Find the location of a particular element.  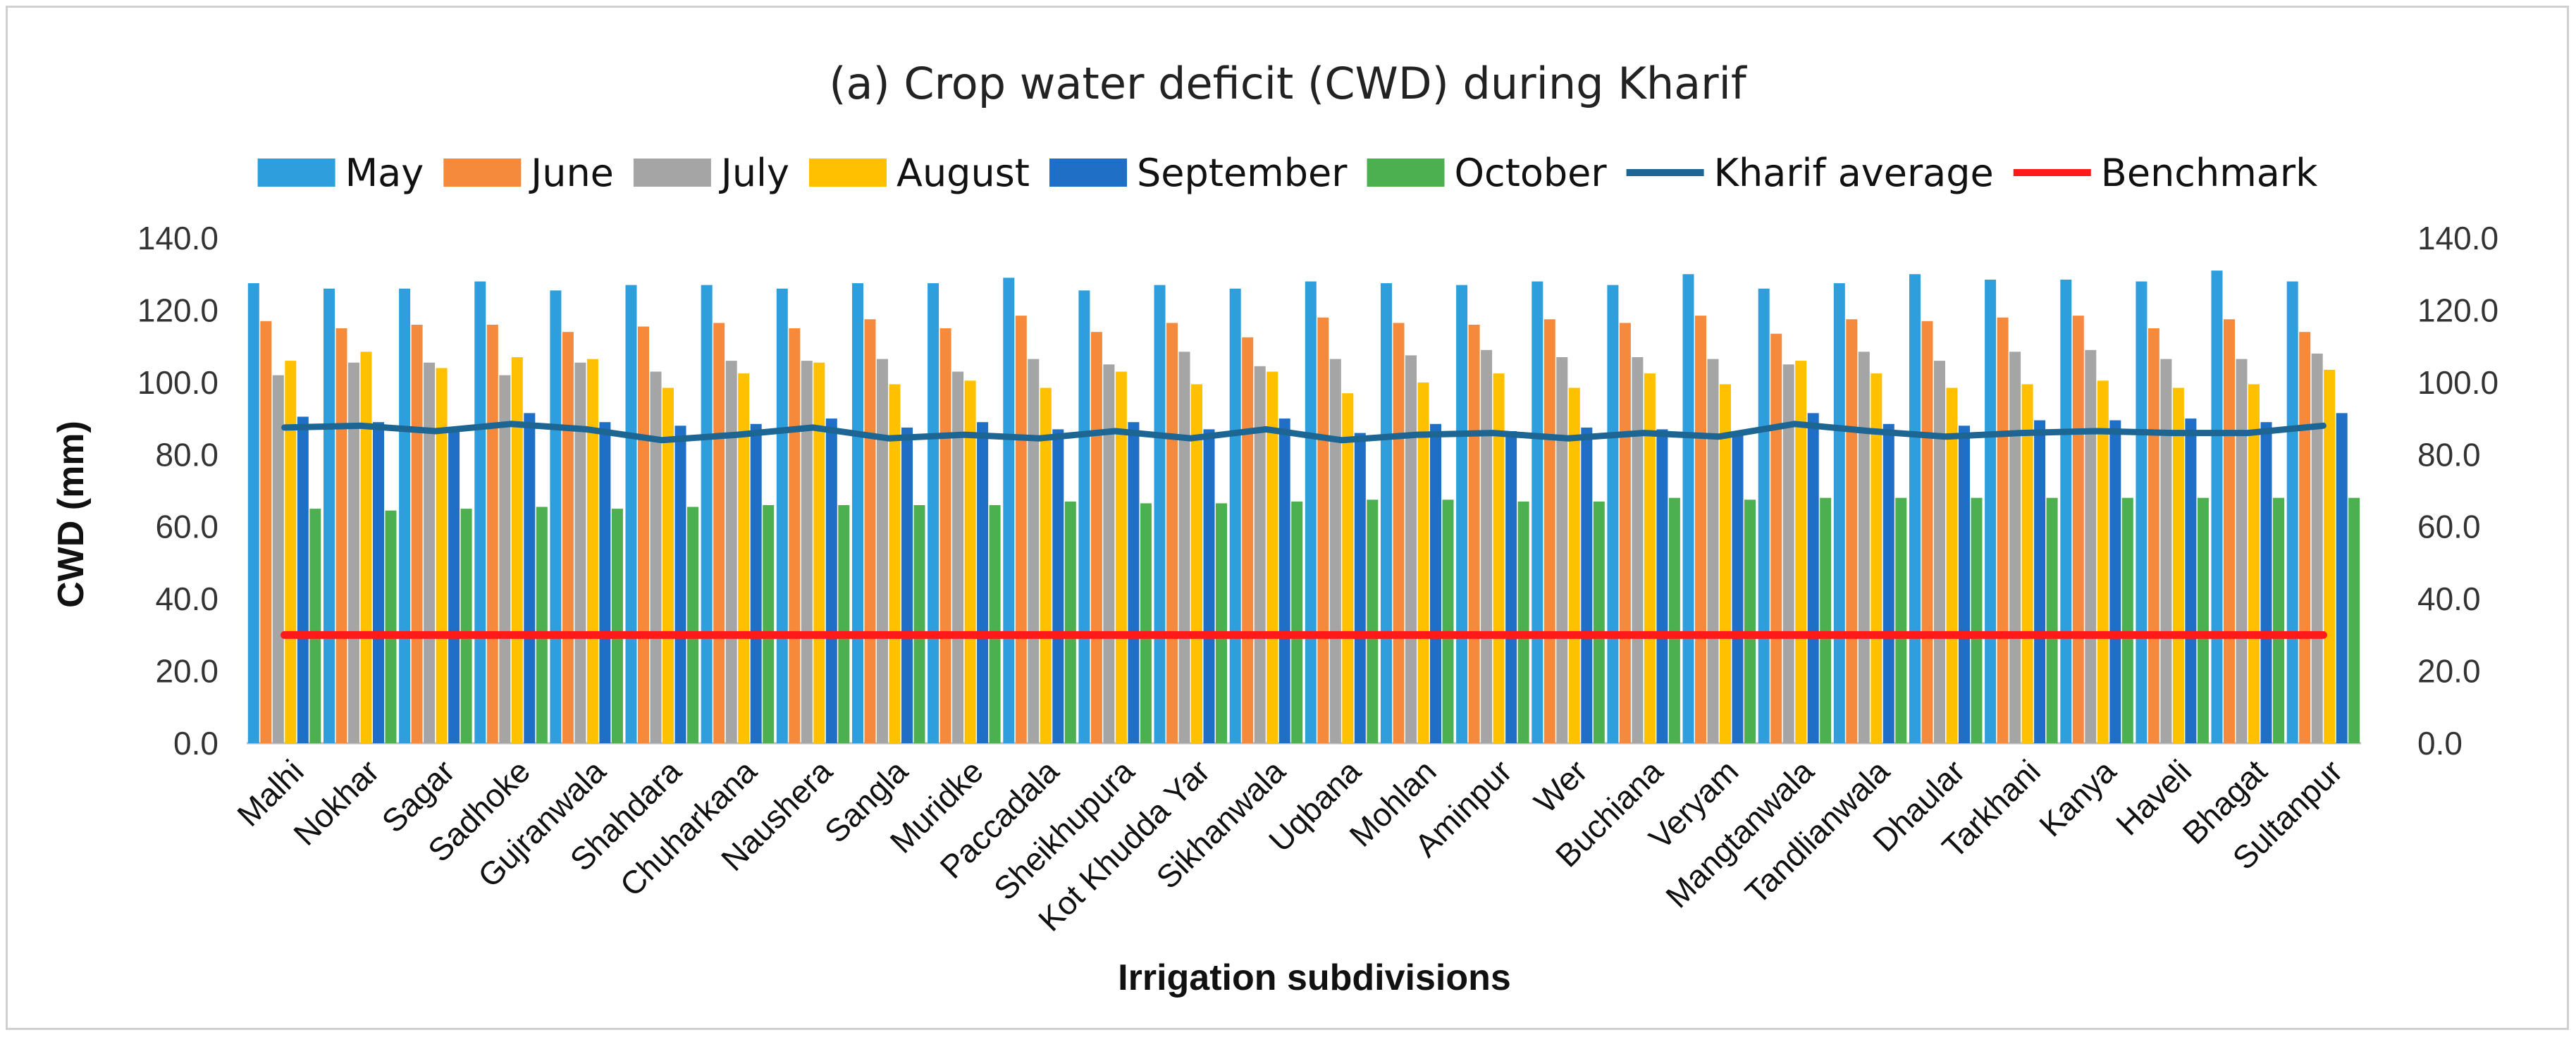

legend-swatch-july is located at coordinates (672, 173).